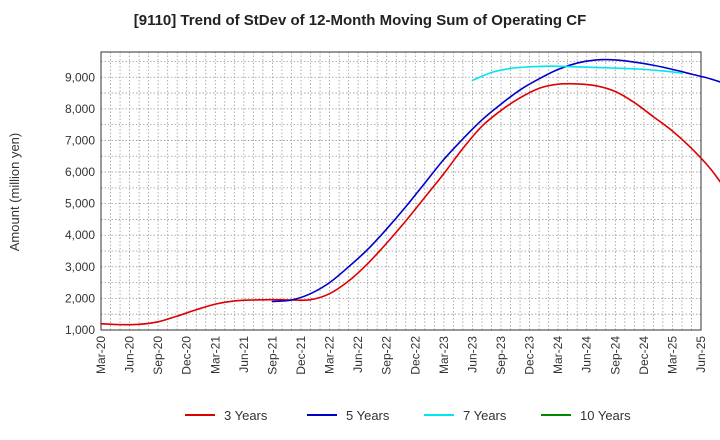 The image size is (720, 440). What do you see at coordinates (80, 172) in the screenshot?
I see `y-tick-label: 6,000` at bounding box center [80, 172].